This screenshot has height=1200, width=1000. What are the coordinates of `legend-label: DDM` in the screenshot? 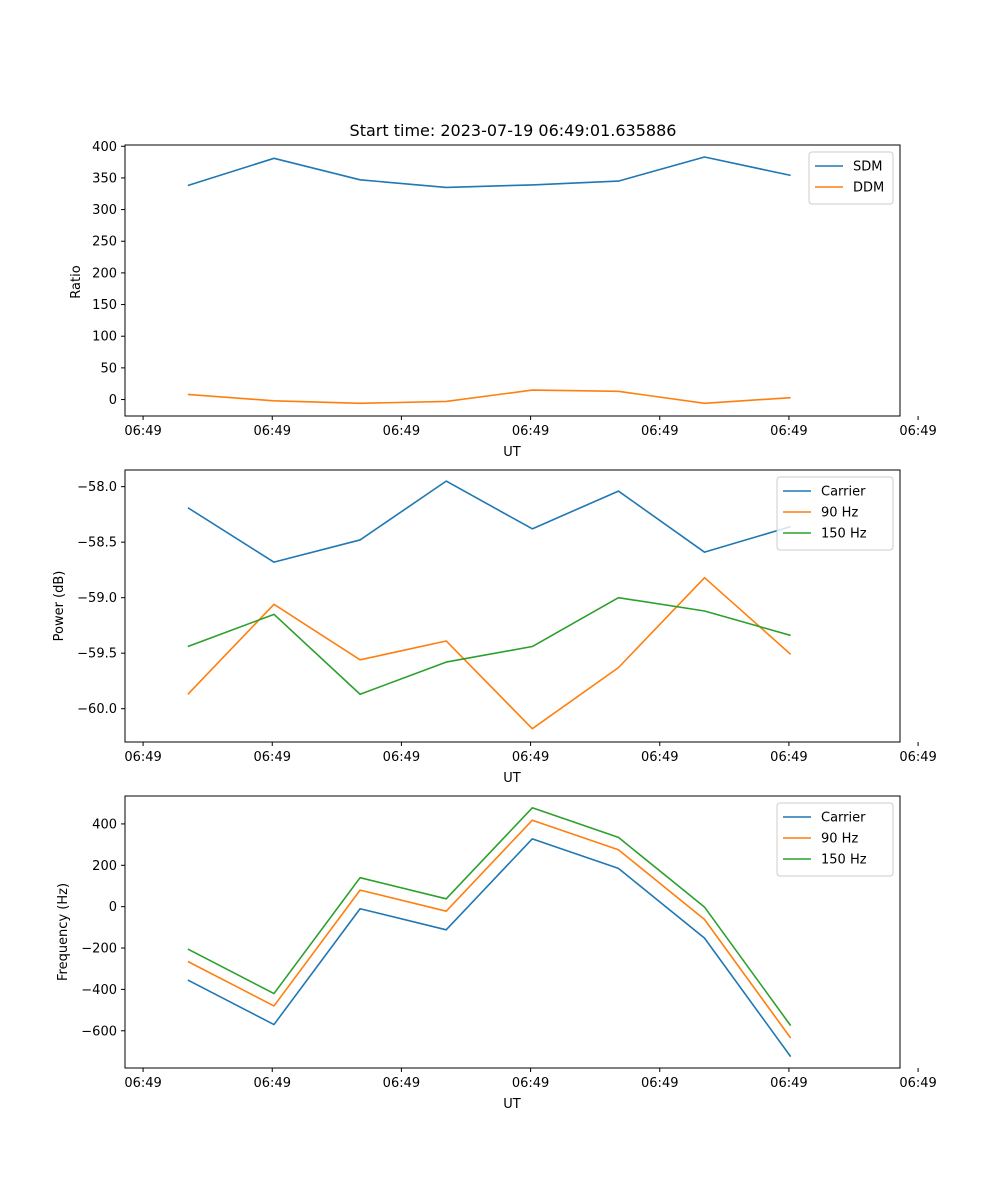 It's located at (868, 188).